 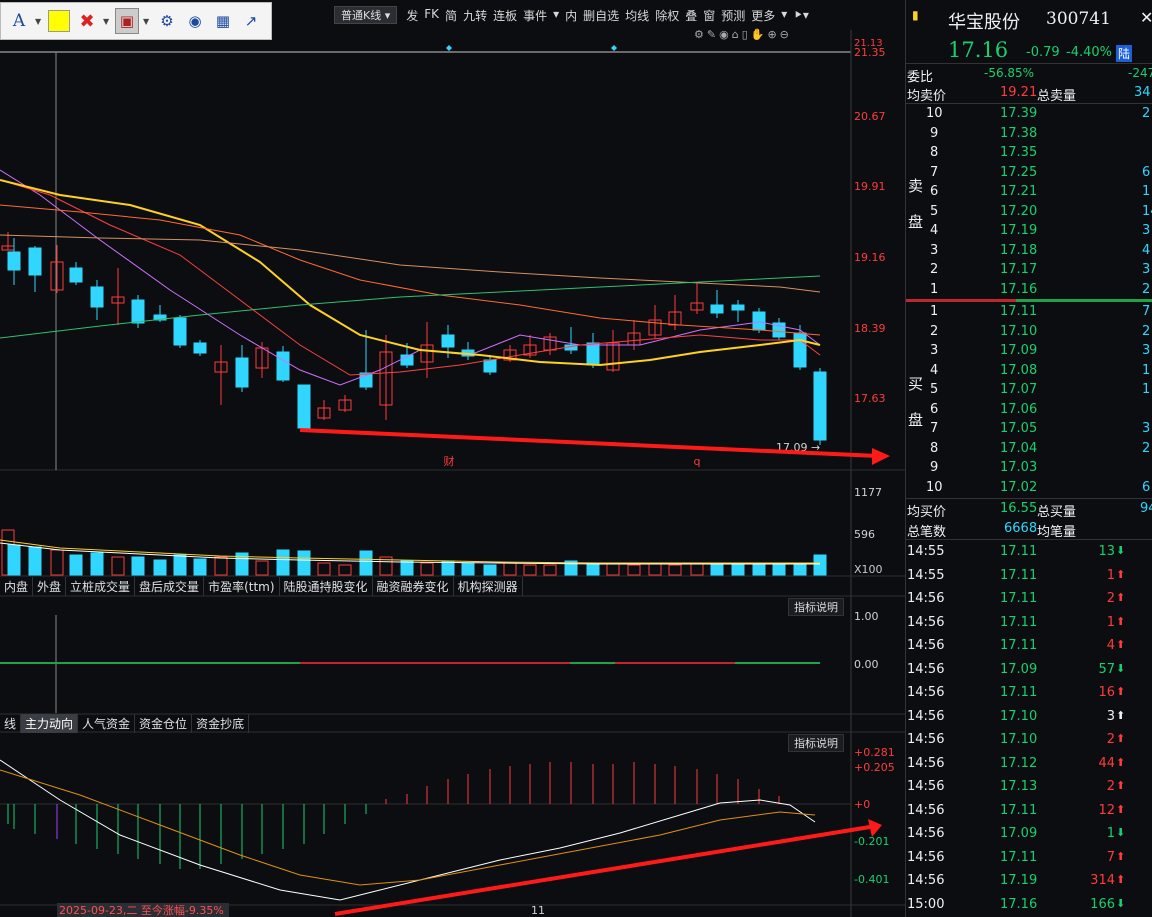 What do you see at coordinates (17, 586) in the screenshot?
I see `indicator-tab-0: 内盘` at bounding box center [17, 586].